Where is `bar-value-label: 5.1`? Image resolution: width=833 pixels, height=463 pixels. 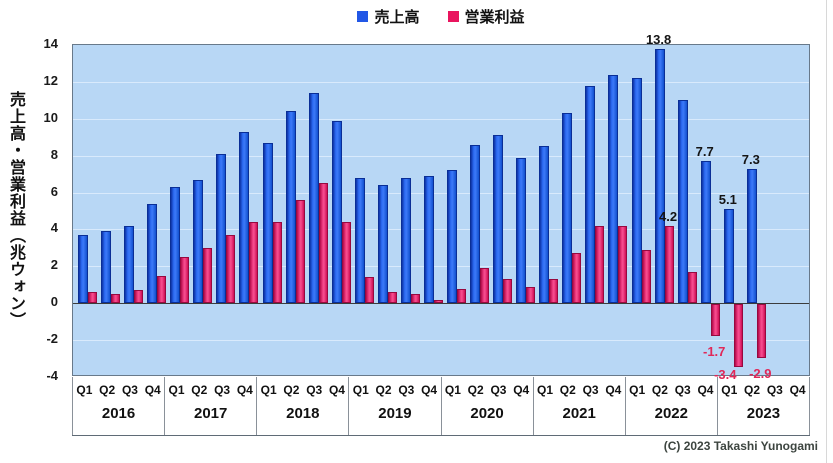 bar-value-label: 5.1 is located at coordinates (727, 200).